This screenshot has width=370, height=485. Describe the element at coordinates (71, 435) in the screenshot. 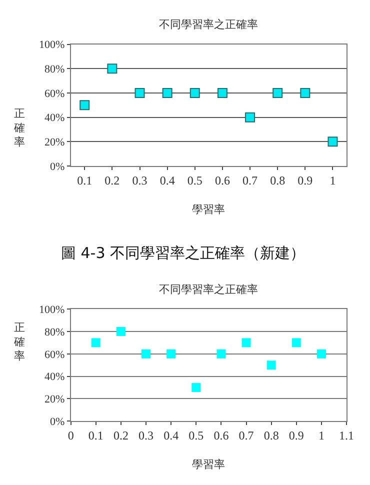

I see `x-tick-label: 0` at that location.